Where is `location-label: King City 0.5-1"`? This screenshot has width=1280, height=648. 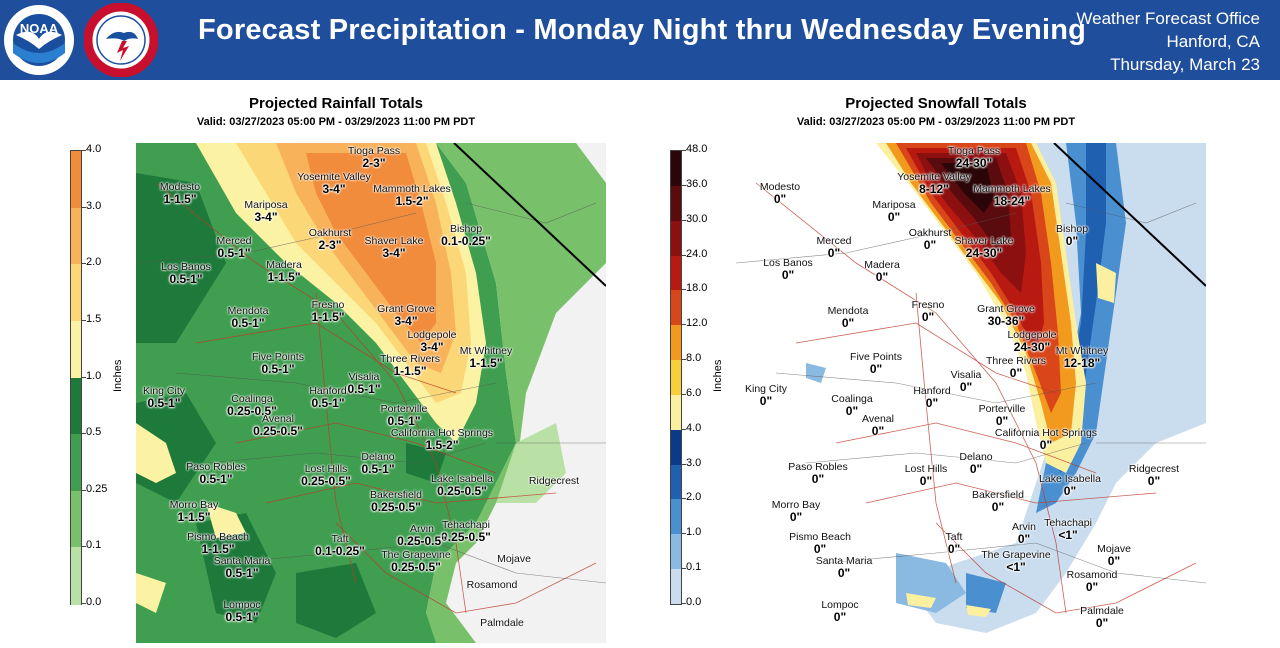
location-label: King City 0.5-1" is located at coordinates (164, 397).